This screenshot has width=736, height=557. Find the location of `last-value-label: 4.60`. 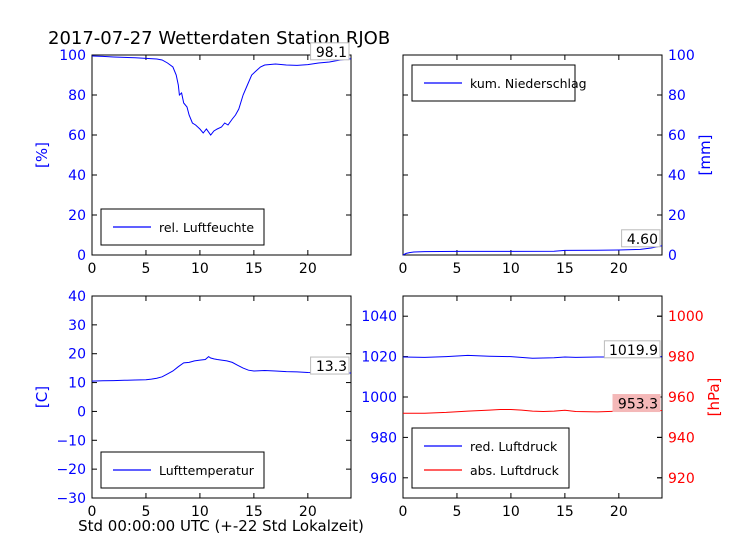

last-value-label: 4.60 is located at coordinates (642, 240).